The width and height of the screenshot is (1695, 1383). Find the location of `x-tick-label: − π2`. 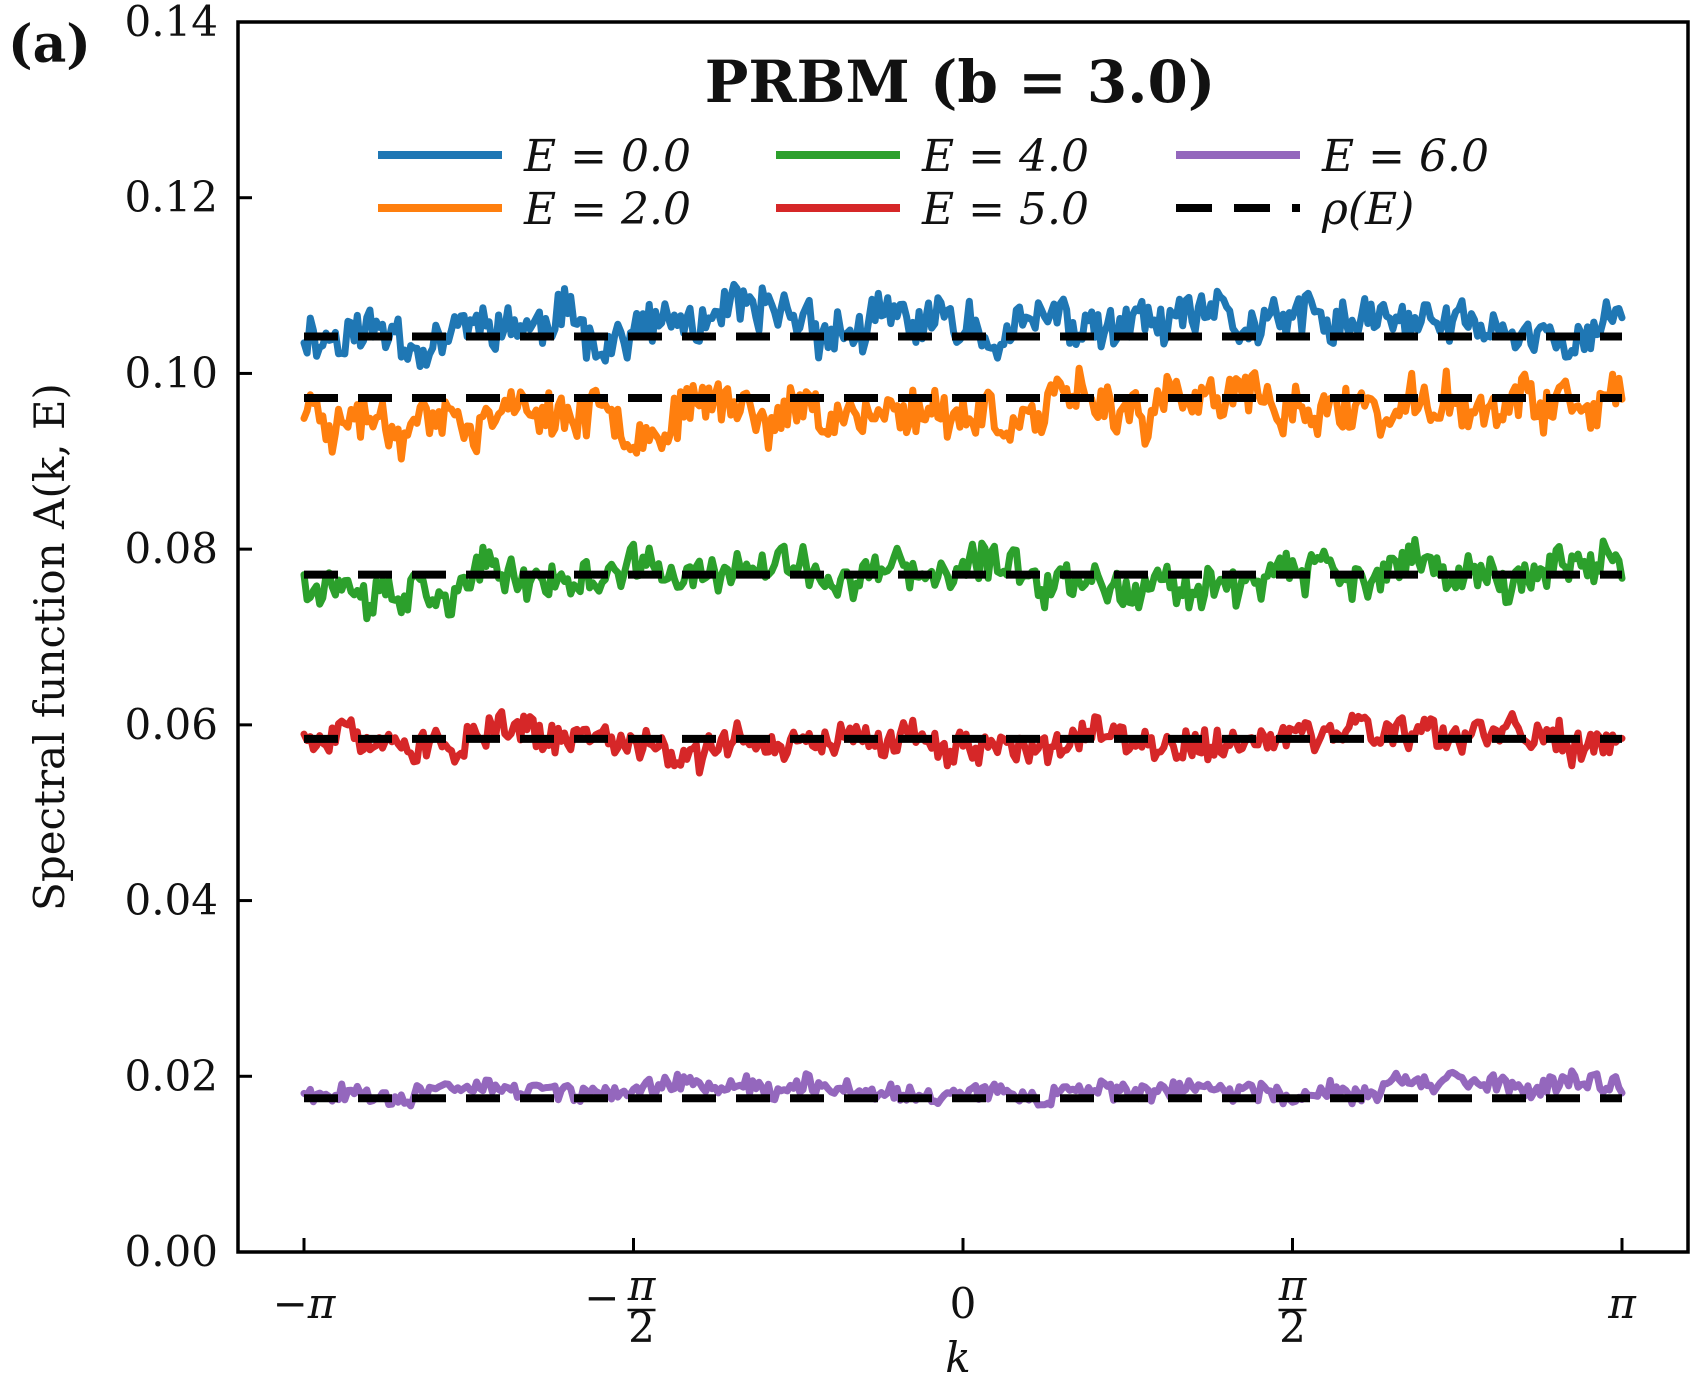

x-tick-label: − π2 is located at coordinates (620, 1306).